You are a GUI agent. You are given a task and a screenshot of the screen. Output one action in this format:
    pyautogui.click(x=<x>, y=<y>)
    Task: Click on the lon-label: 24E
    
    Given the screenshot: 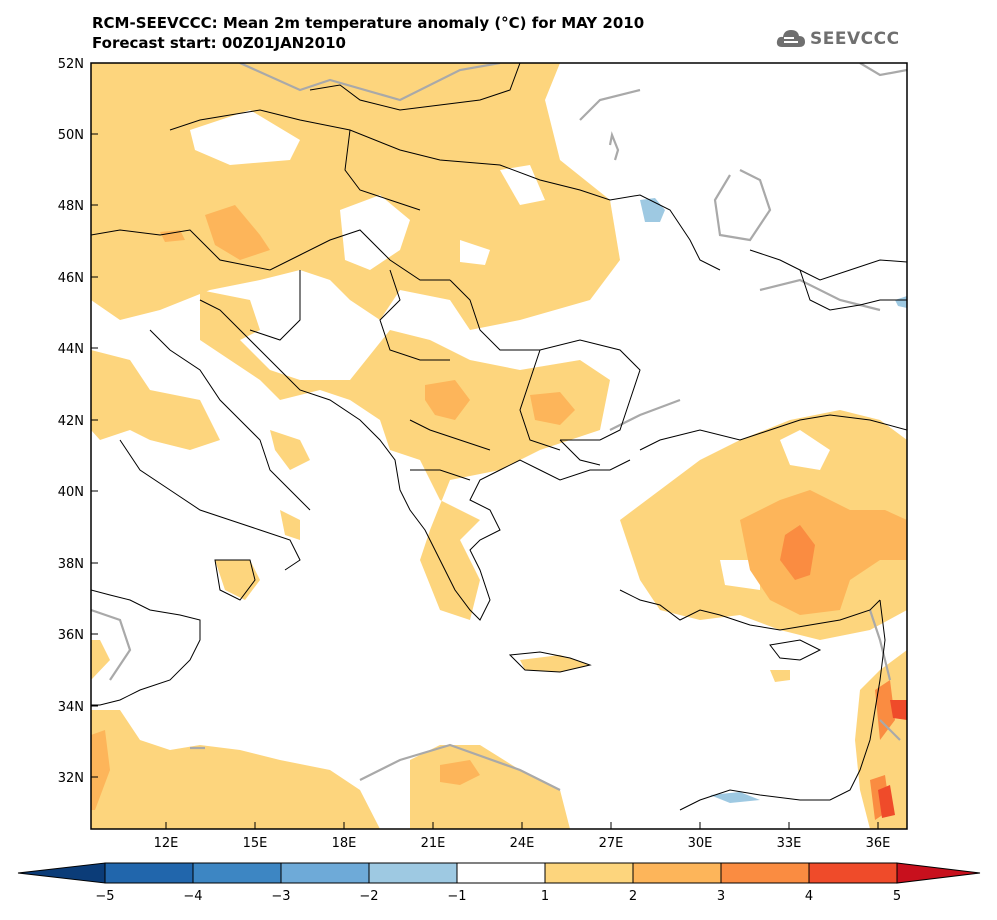 What is the action you would take?
    pyautogui.click(x=522, y=843)
    